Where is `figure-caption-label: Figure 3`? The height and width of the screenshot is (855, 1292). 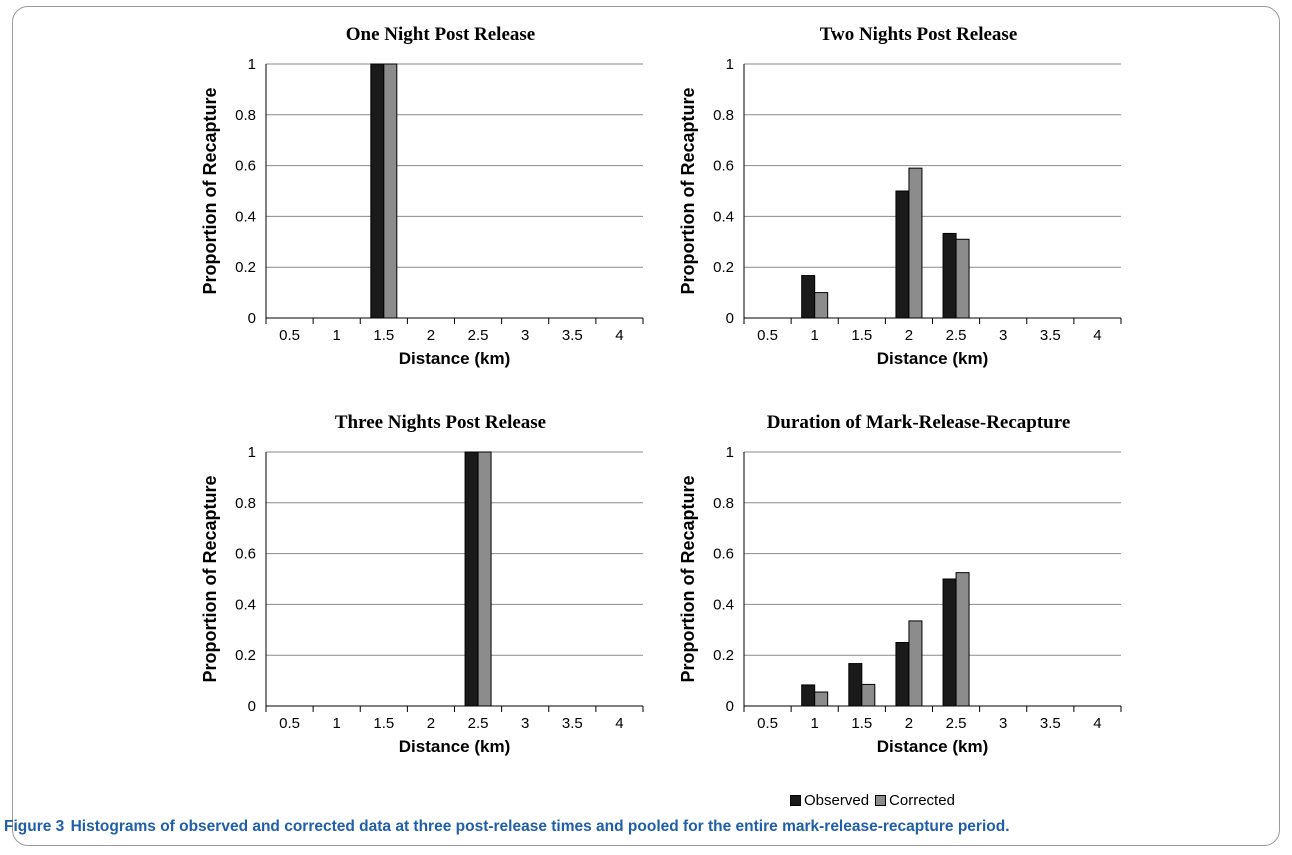 figure-caption-label: Figure 3 is located at coordinates (34, 826).